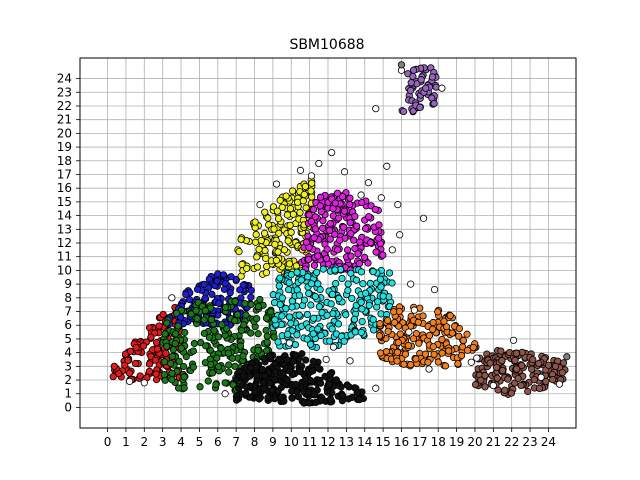  What do you see at coordinates (64, 92) in the screenshot?
I see `y-tick-label: 23` at bounding box center [64, 92].